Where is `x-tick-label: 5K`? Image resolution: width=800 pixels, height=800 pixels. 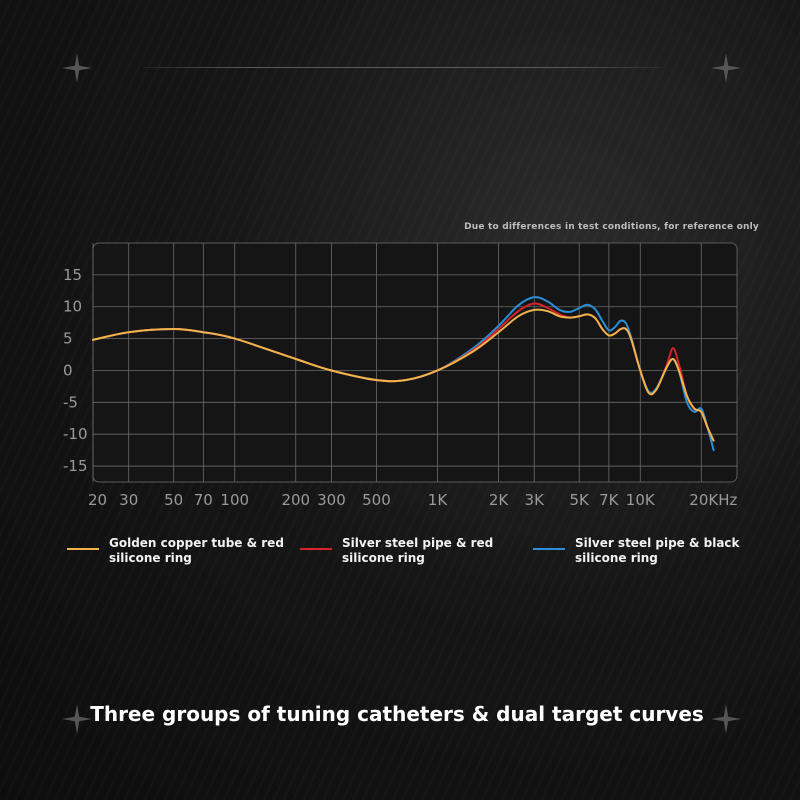
x-tick-label: 5K is located at coordinates (580, 500).